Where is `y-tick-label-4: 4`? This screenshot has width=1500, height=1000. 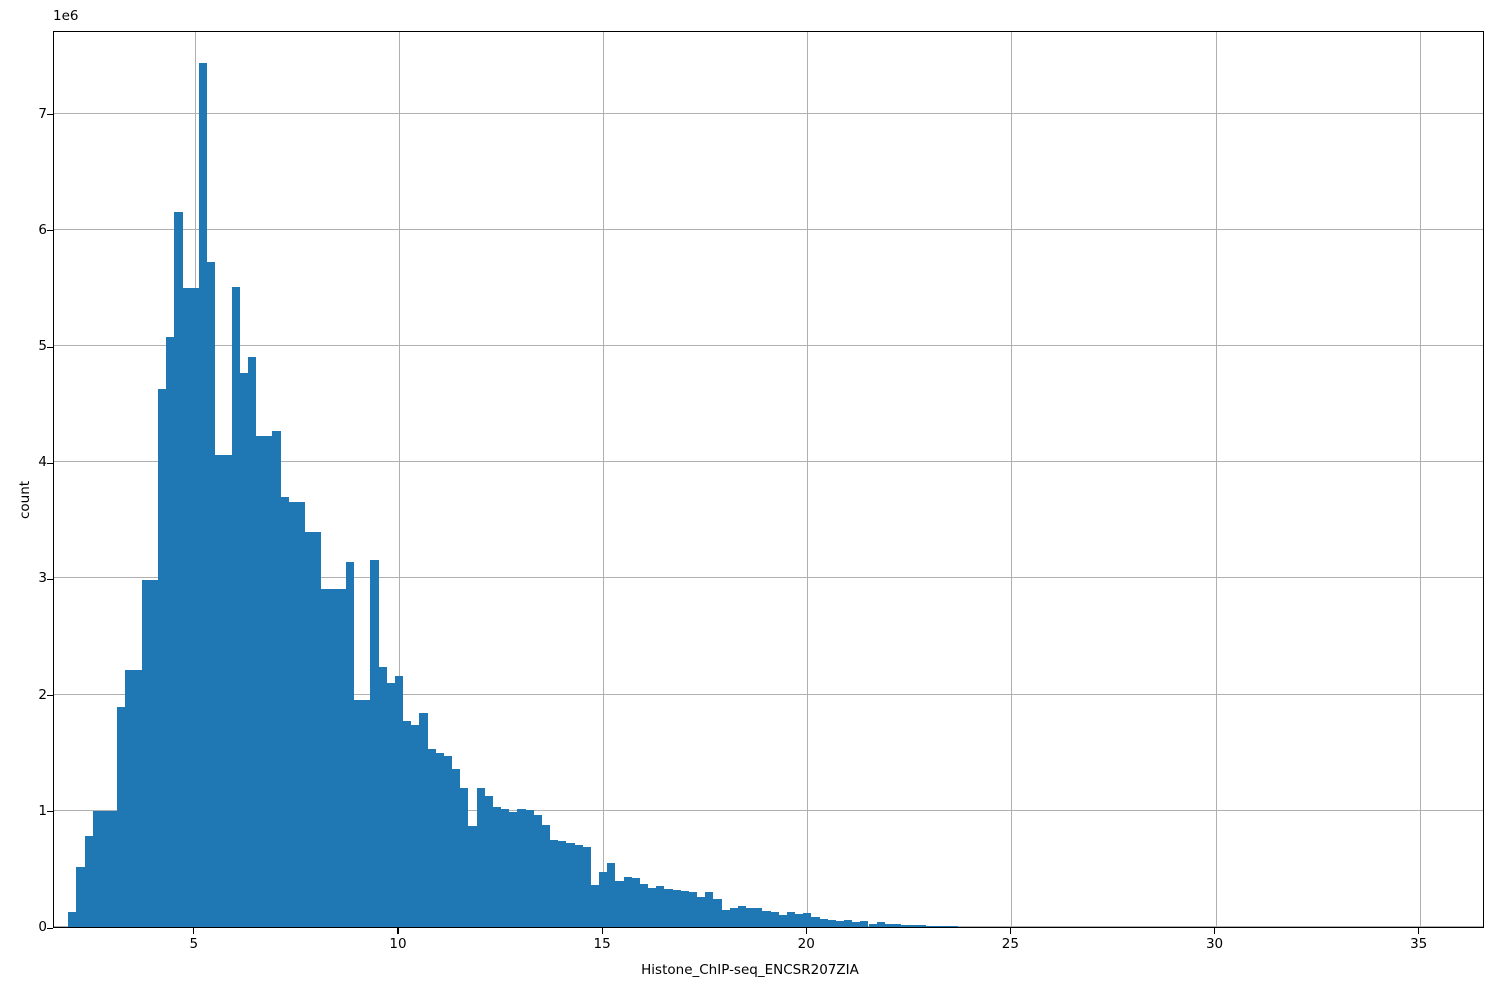 y-tick-label-4: 4 is located at coordinates (42, 462).